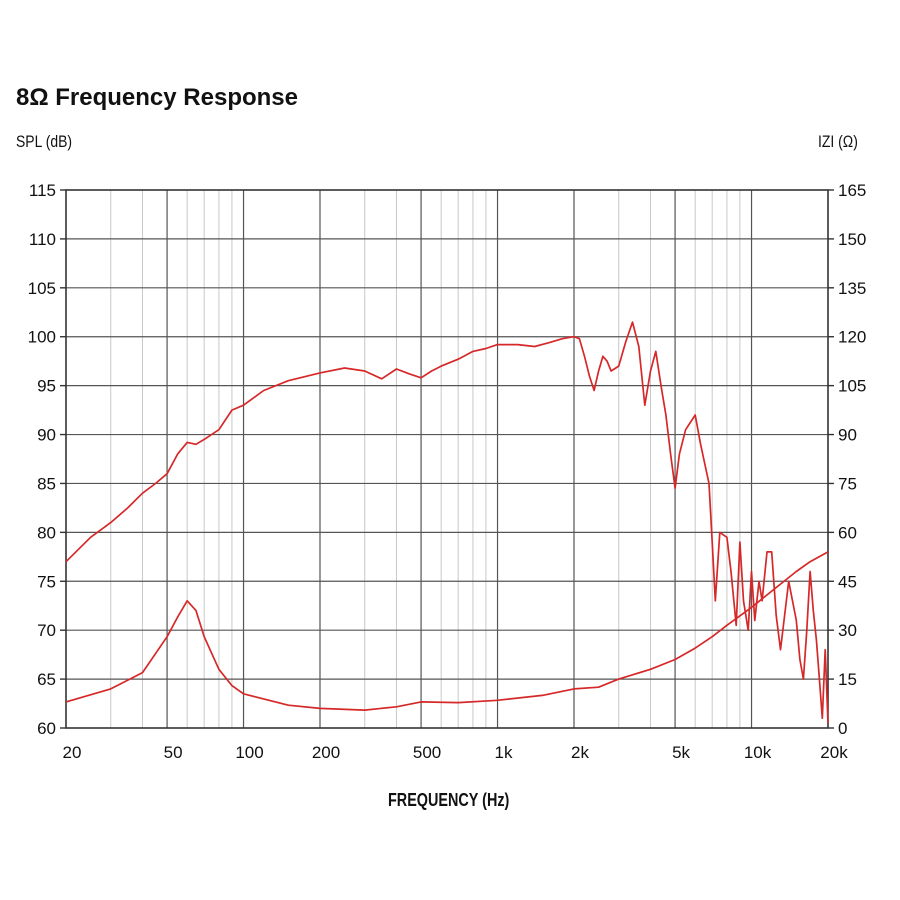  What do you see at coordinates (847, 532) in the screenshot?
I see `y2-tick-label: 60` at bounding box center [847, 532].